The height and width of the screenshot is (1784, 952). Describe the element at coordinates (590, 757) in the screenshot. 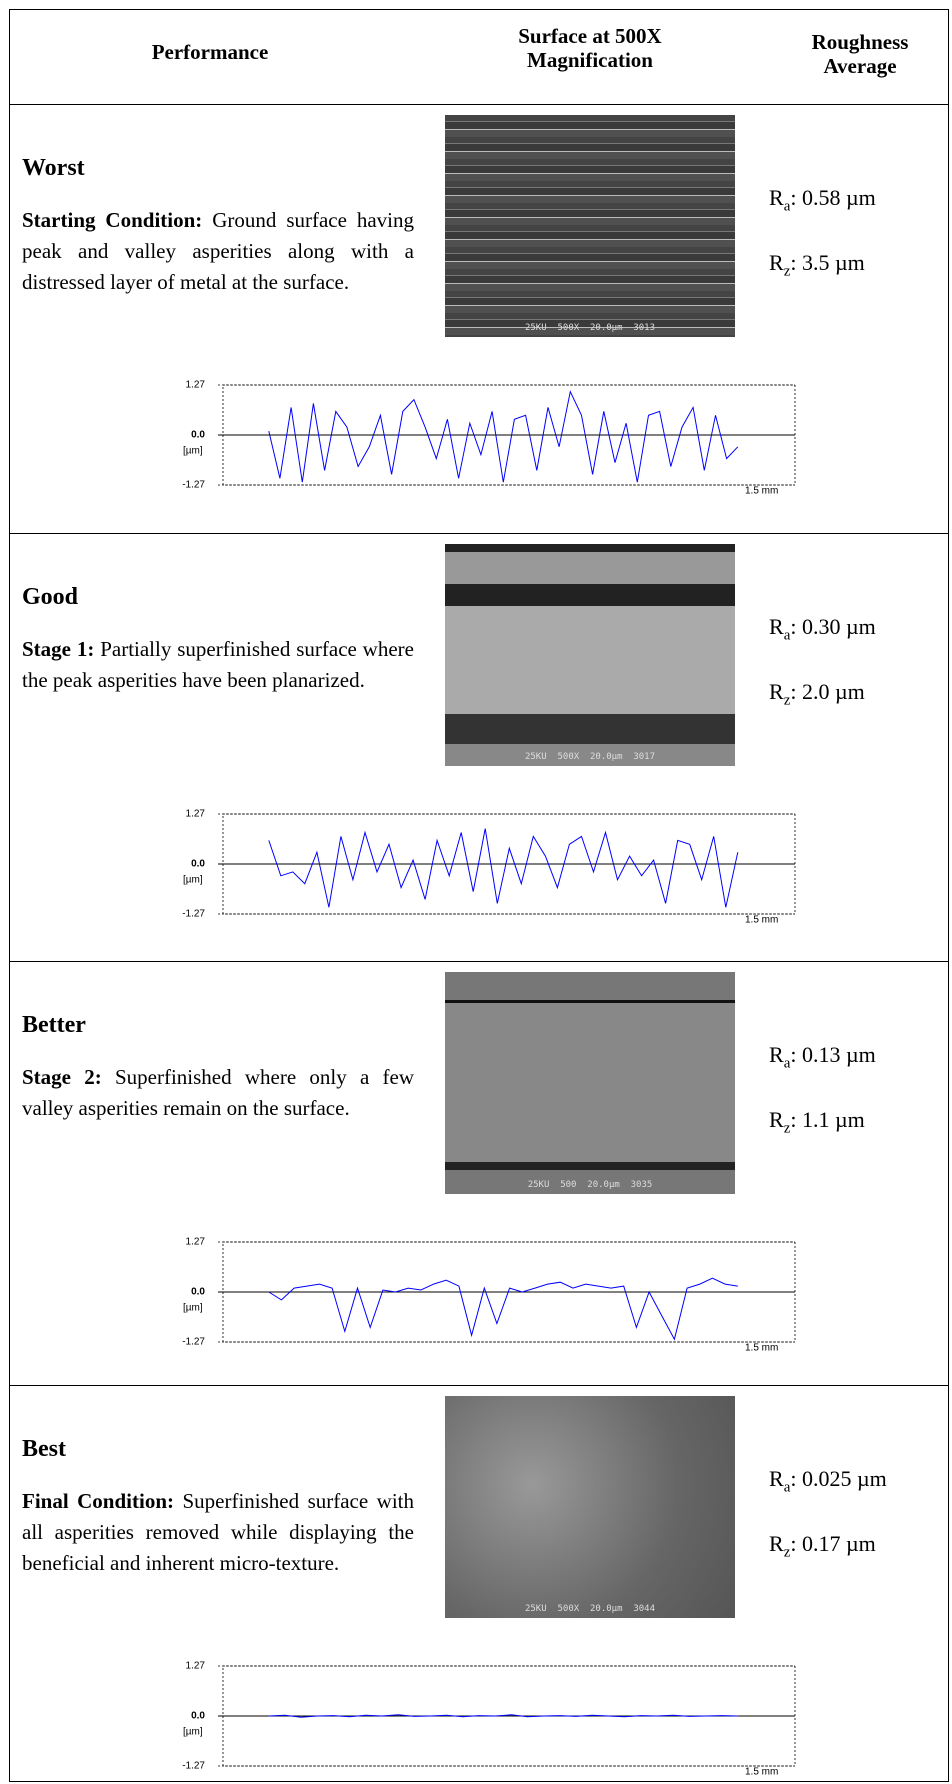

I see `micrograph-label: 25KU 500X 20.0µm 3017` at that location.